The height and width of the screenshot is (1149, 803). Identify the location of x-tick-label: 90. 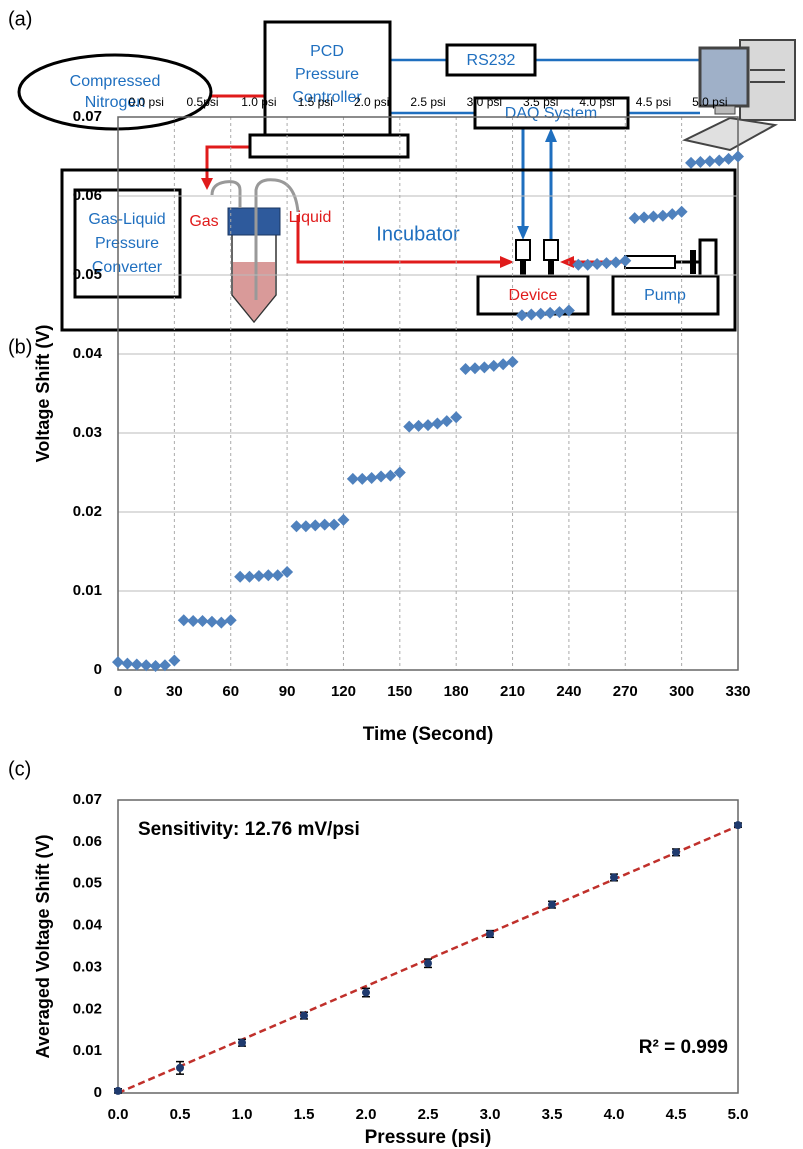
(287, 691).